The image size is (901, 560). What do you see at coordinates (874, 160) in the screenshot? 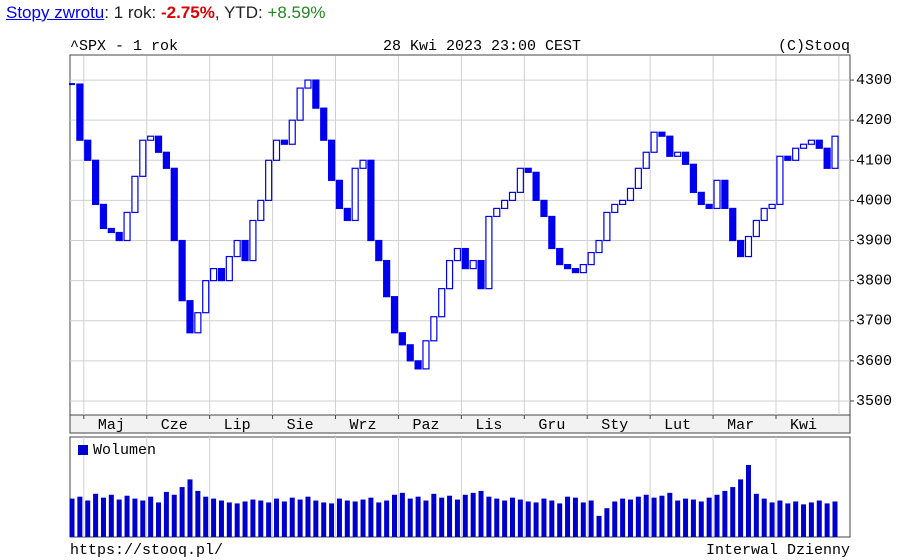
I see `y-tick-label: 4100` at bounding box center [874, 160].